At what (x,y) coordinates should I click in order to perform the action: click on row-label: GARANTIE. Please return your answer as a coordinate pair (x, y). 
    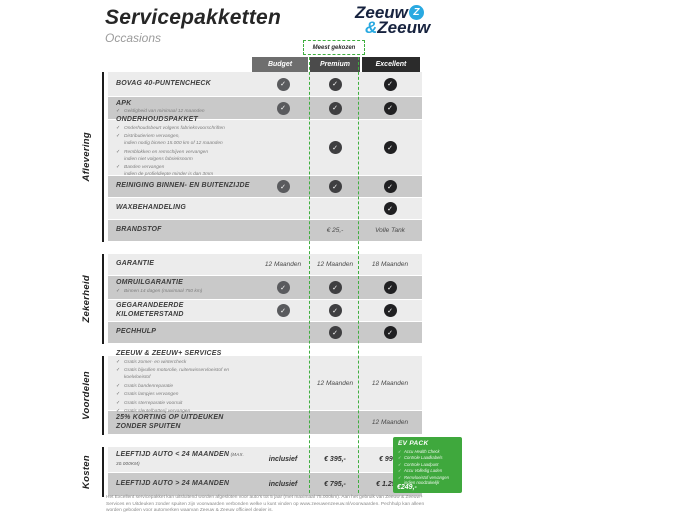
    Looking at the image, I should click on (181, 264).